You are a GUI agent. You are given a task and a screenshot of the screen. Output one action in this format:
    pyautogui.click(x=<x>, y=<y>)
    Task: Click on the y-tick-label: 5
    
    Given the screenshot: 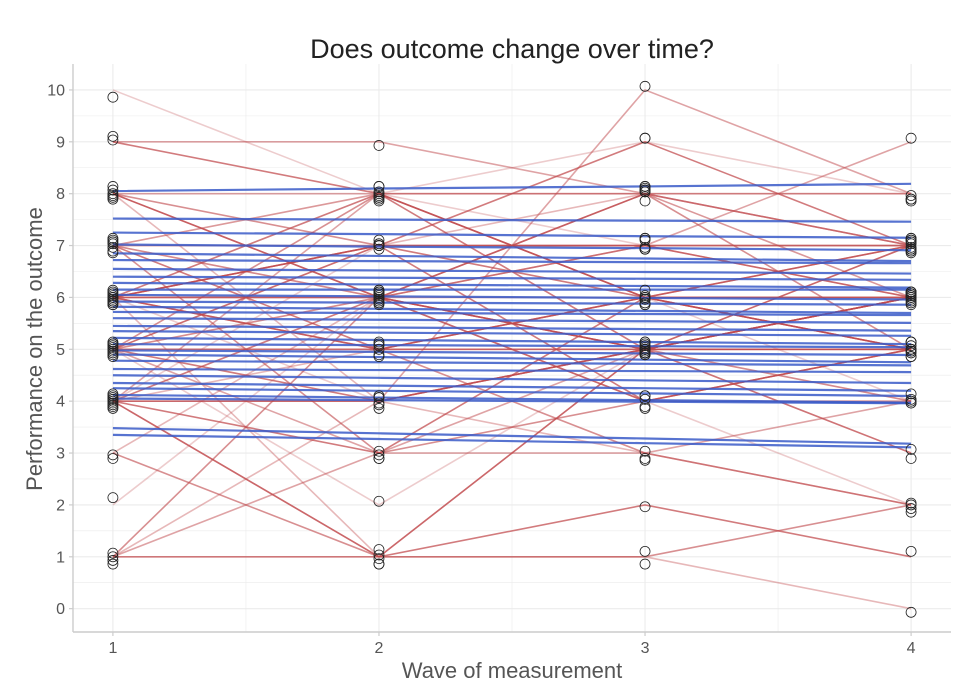 What is the action you would take?
    pyautogui.click(x=60, y=350)
    